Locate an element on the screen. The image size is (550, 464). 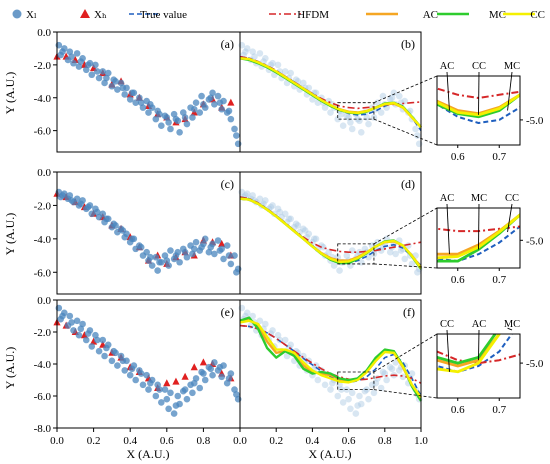
y-tick-label: 0.0 is located at coordinates (44, 173).